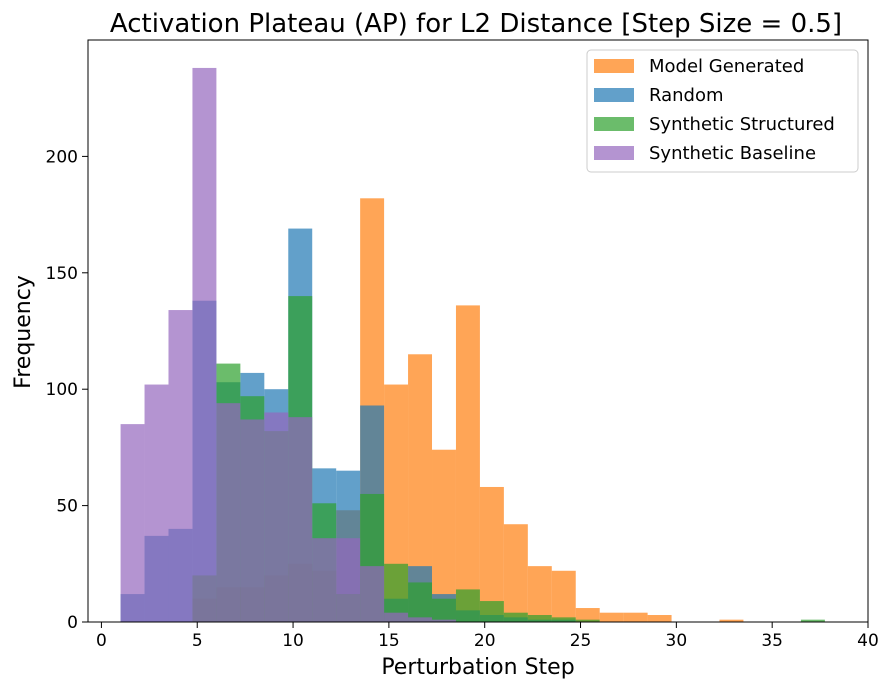 The image size is (889, 690). Describe the element at coordinates (686, 95) in the screenshot. I see `legend-label-1: Random` at that location.